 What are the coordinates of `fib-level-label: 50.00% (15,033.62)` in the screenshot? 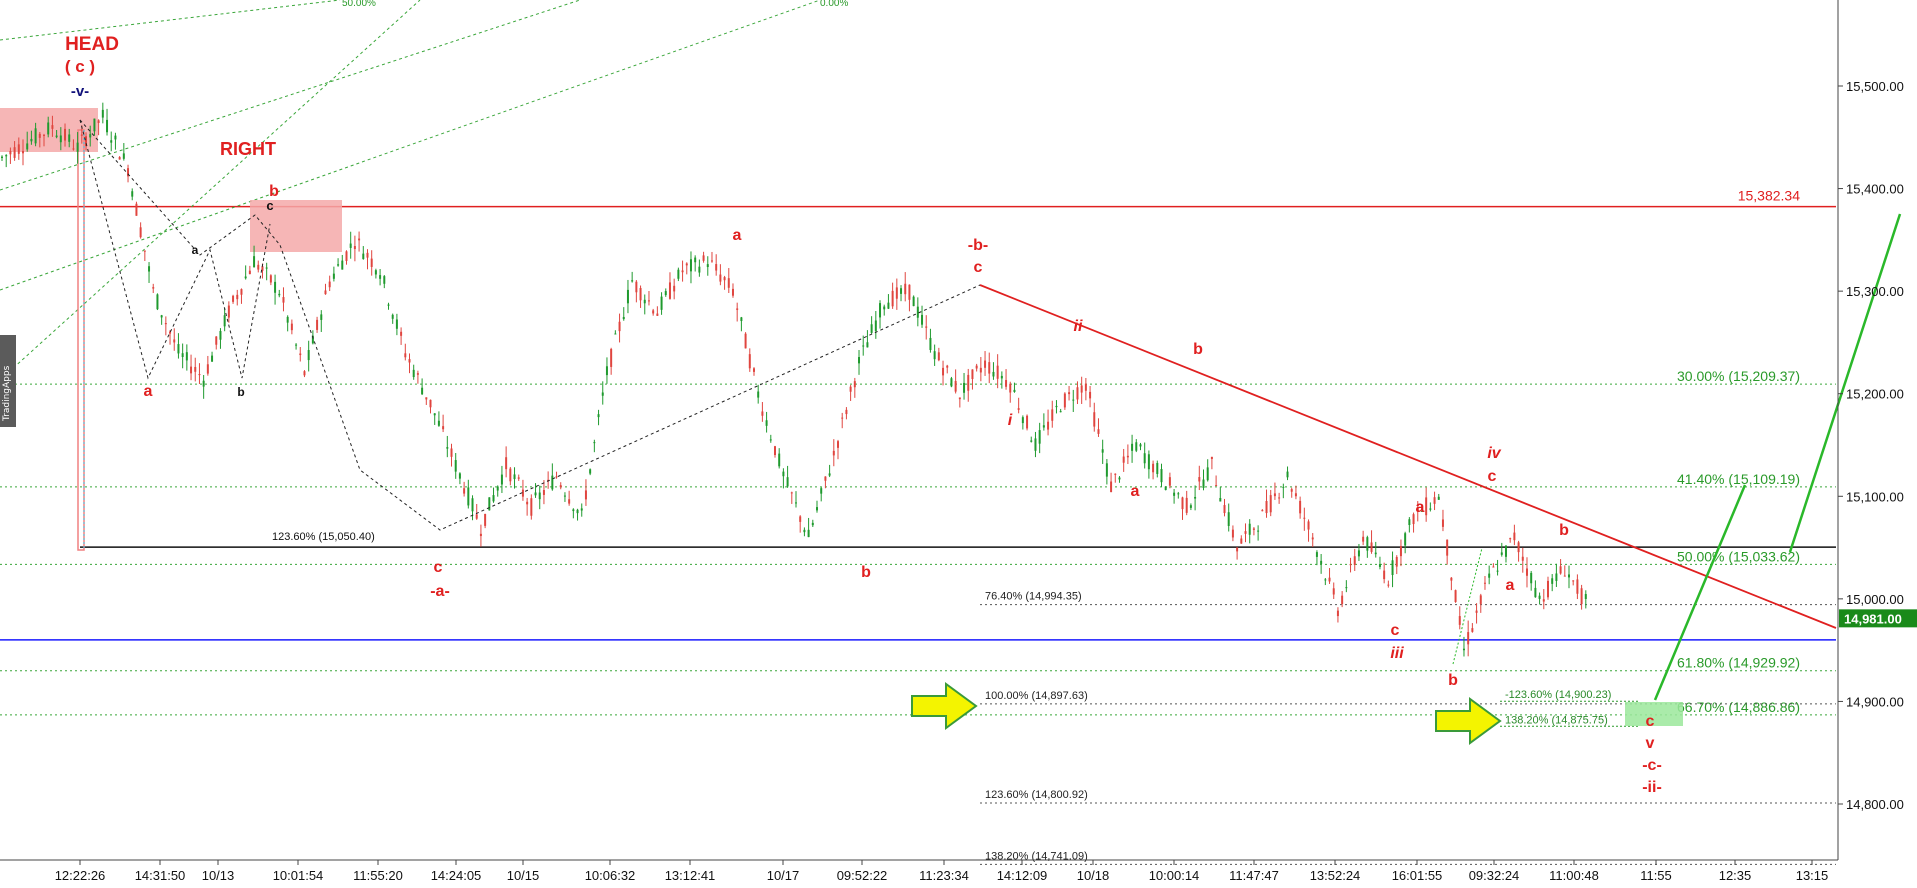 It's located at (1738, 556).